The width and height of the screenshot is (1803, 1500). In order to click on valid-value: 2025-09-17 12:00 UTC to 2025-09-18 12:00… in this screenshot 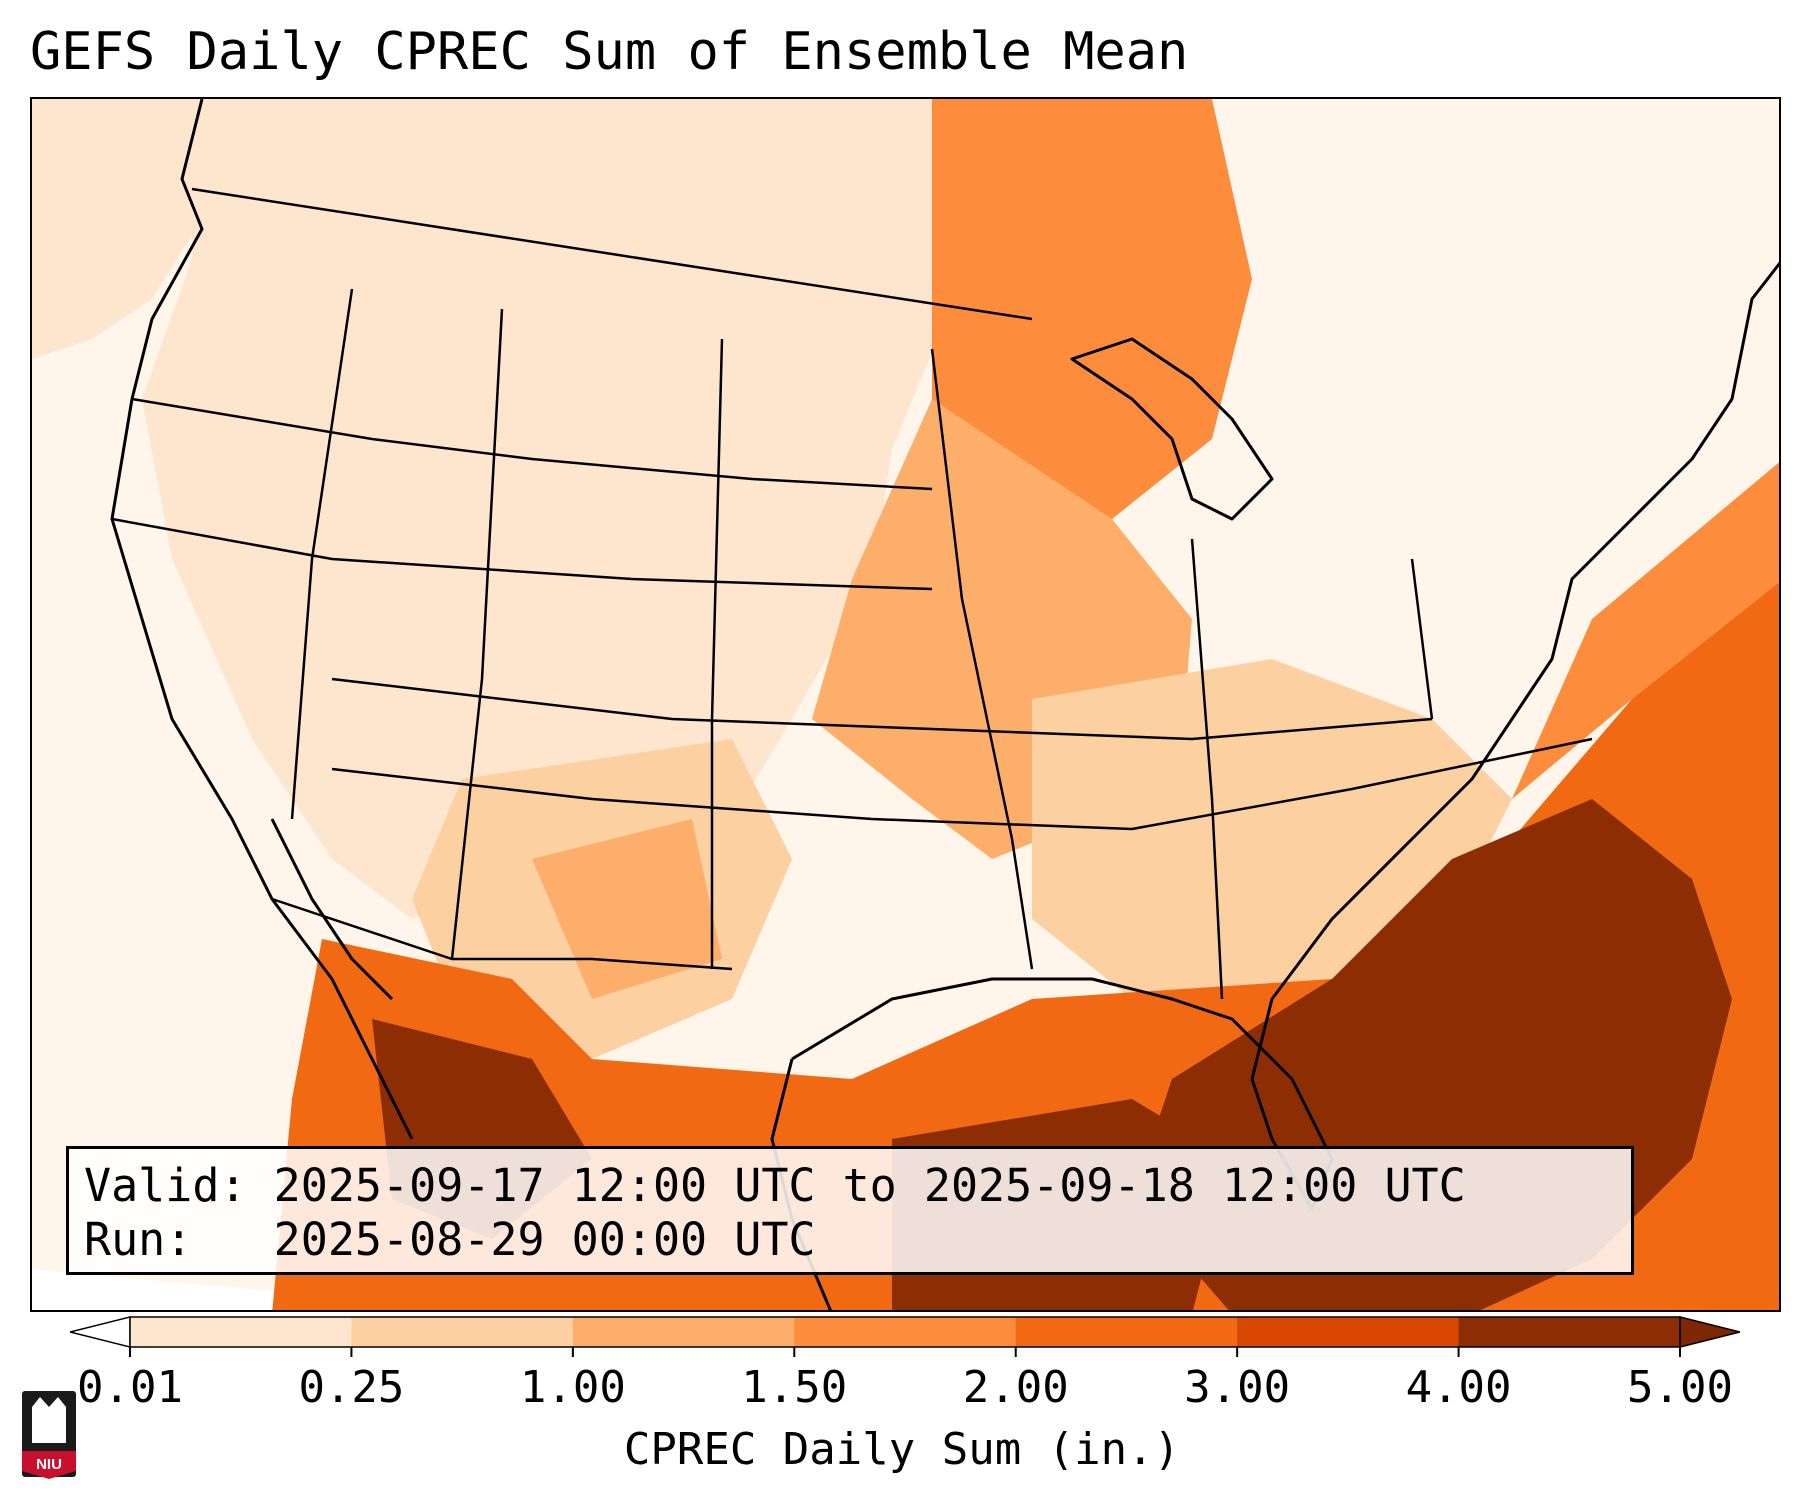, I will do `click(869, 1185)`.